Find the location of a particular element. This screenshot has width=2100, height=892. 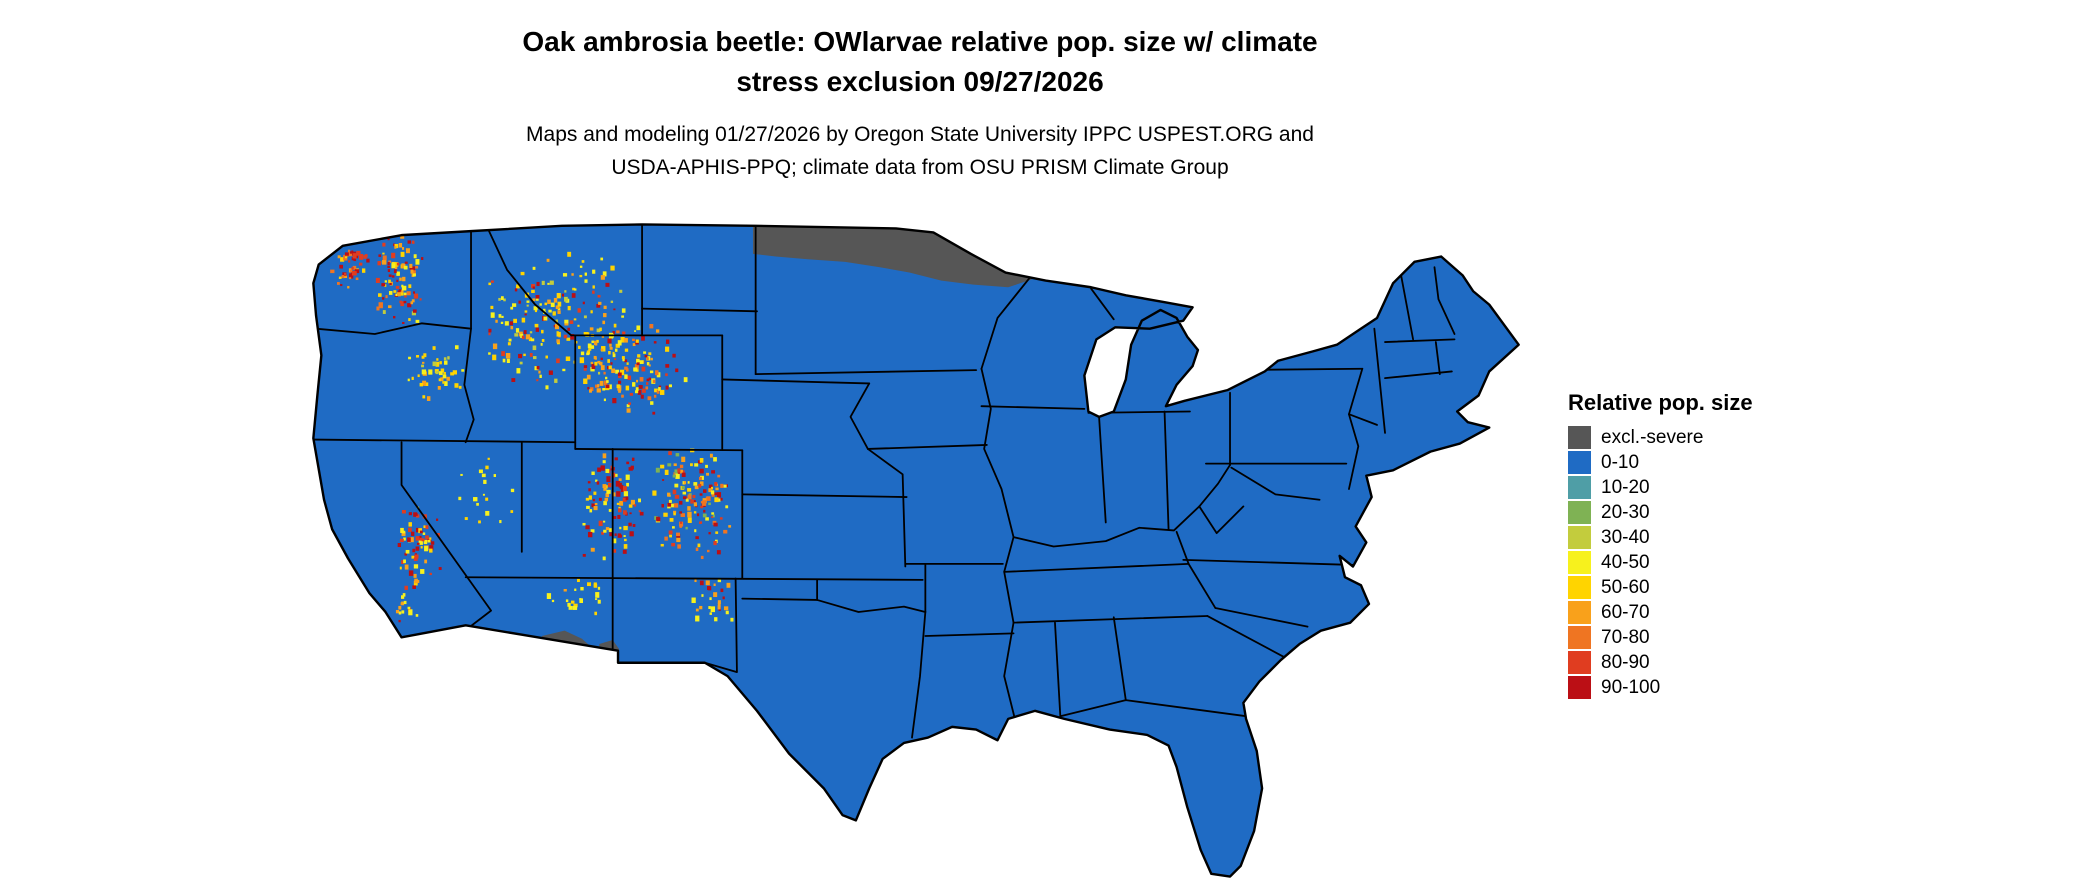

legend-label: 70-80 is located at coordinates (1625, 637).